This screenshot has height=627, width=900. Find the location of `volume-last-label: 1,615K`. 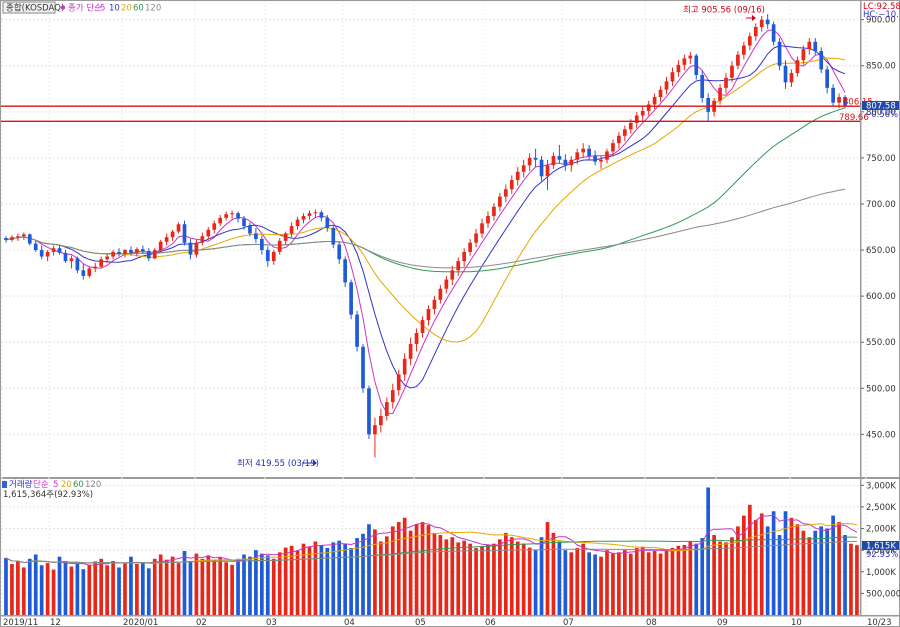

volume-last-label: 1,615K is located at coordinates (881, 547).